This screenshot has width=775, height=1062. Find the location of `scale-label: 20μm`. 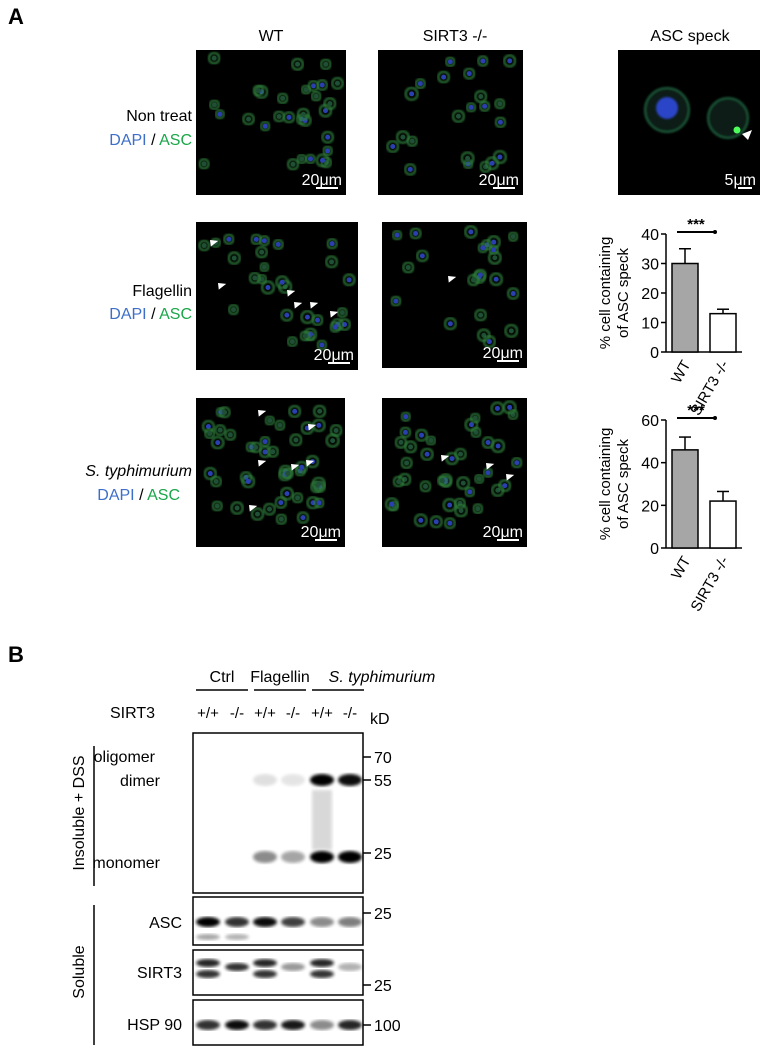

scale-label: 20μm is located at coordinates (322, 180).